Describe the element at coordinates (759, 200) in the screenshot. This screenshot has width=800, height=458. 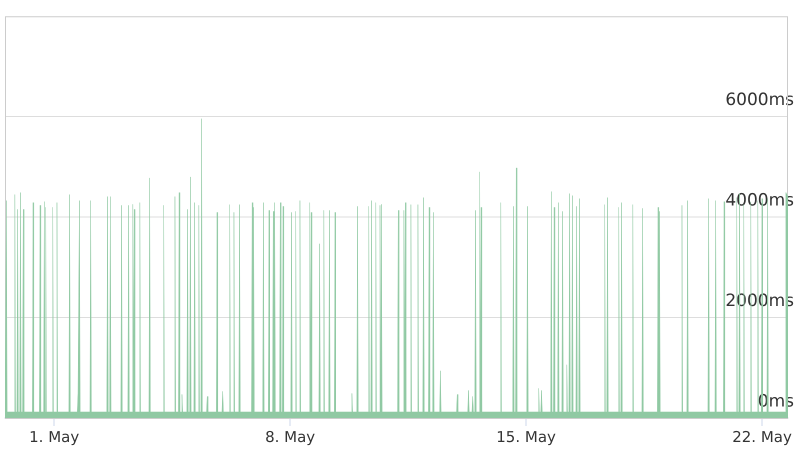
I see `y-tick-label: 4000ms` at that location.